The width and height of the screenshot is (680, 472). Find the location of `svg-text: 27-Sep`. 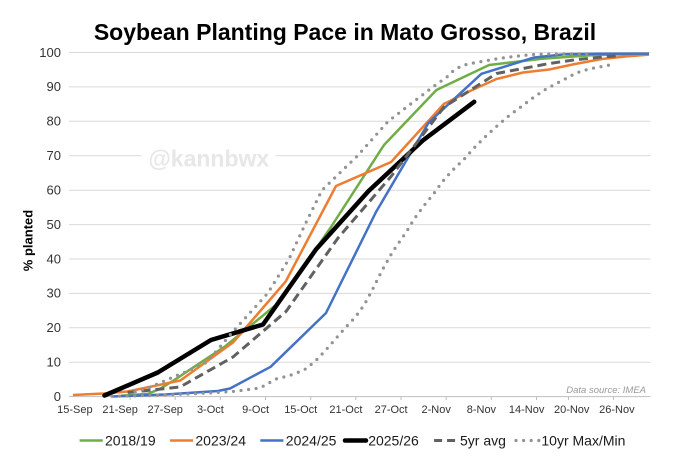

svg-text: 27-Sep is located at coordinates (164, 410).